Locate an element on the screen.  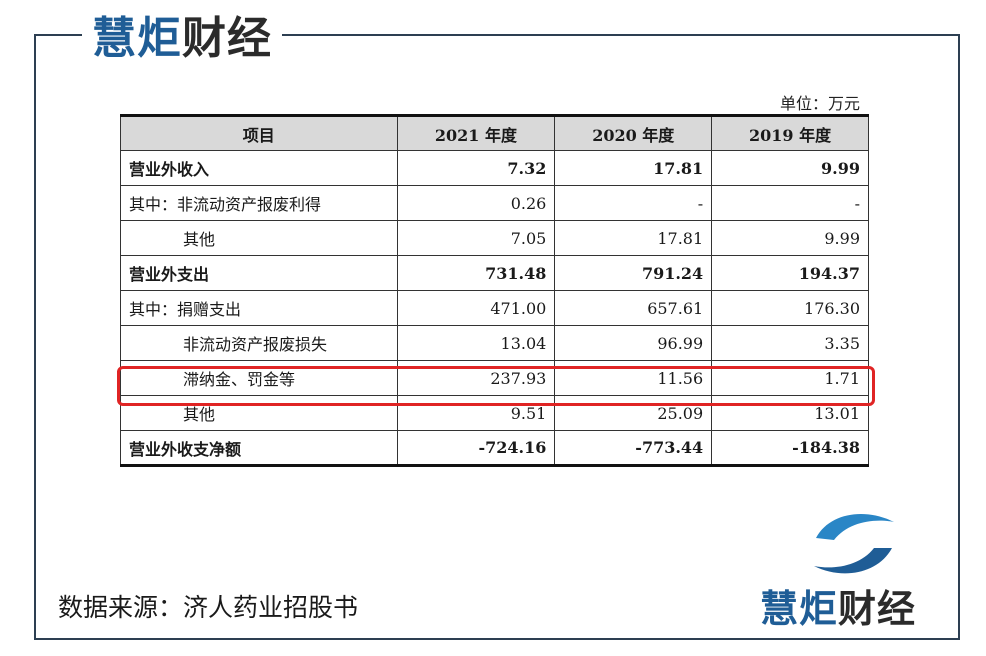
table-row: 非流动资产报废损失 13.04 96.99 3.35 is located at coordinates (494, 343).